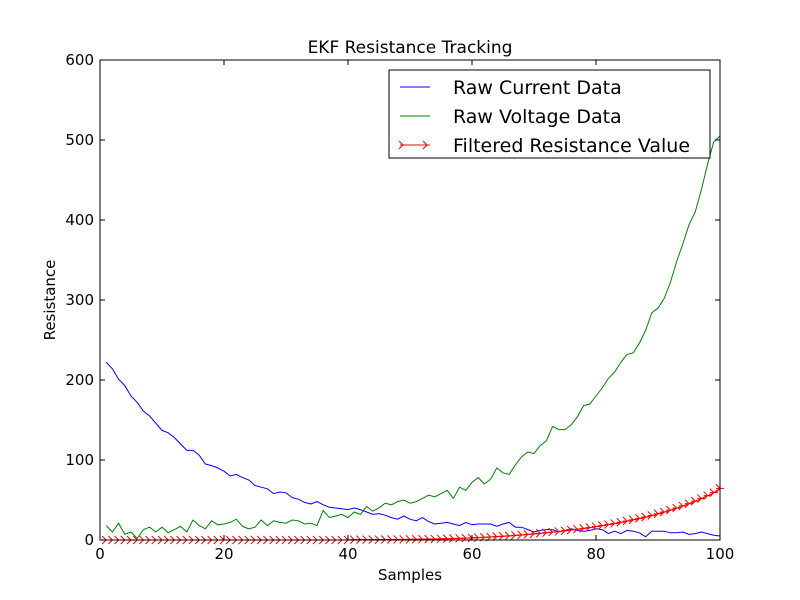  I want to click on legend-entry: Raw Voltage Data, so click(511, 117).